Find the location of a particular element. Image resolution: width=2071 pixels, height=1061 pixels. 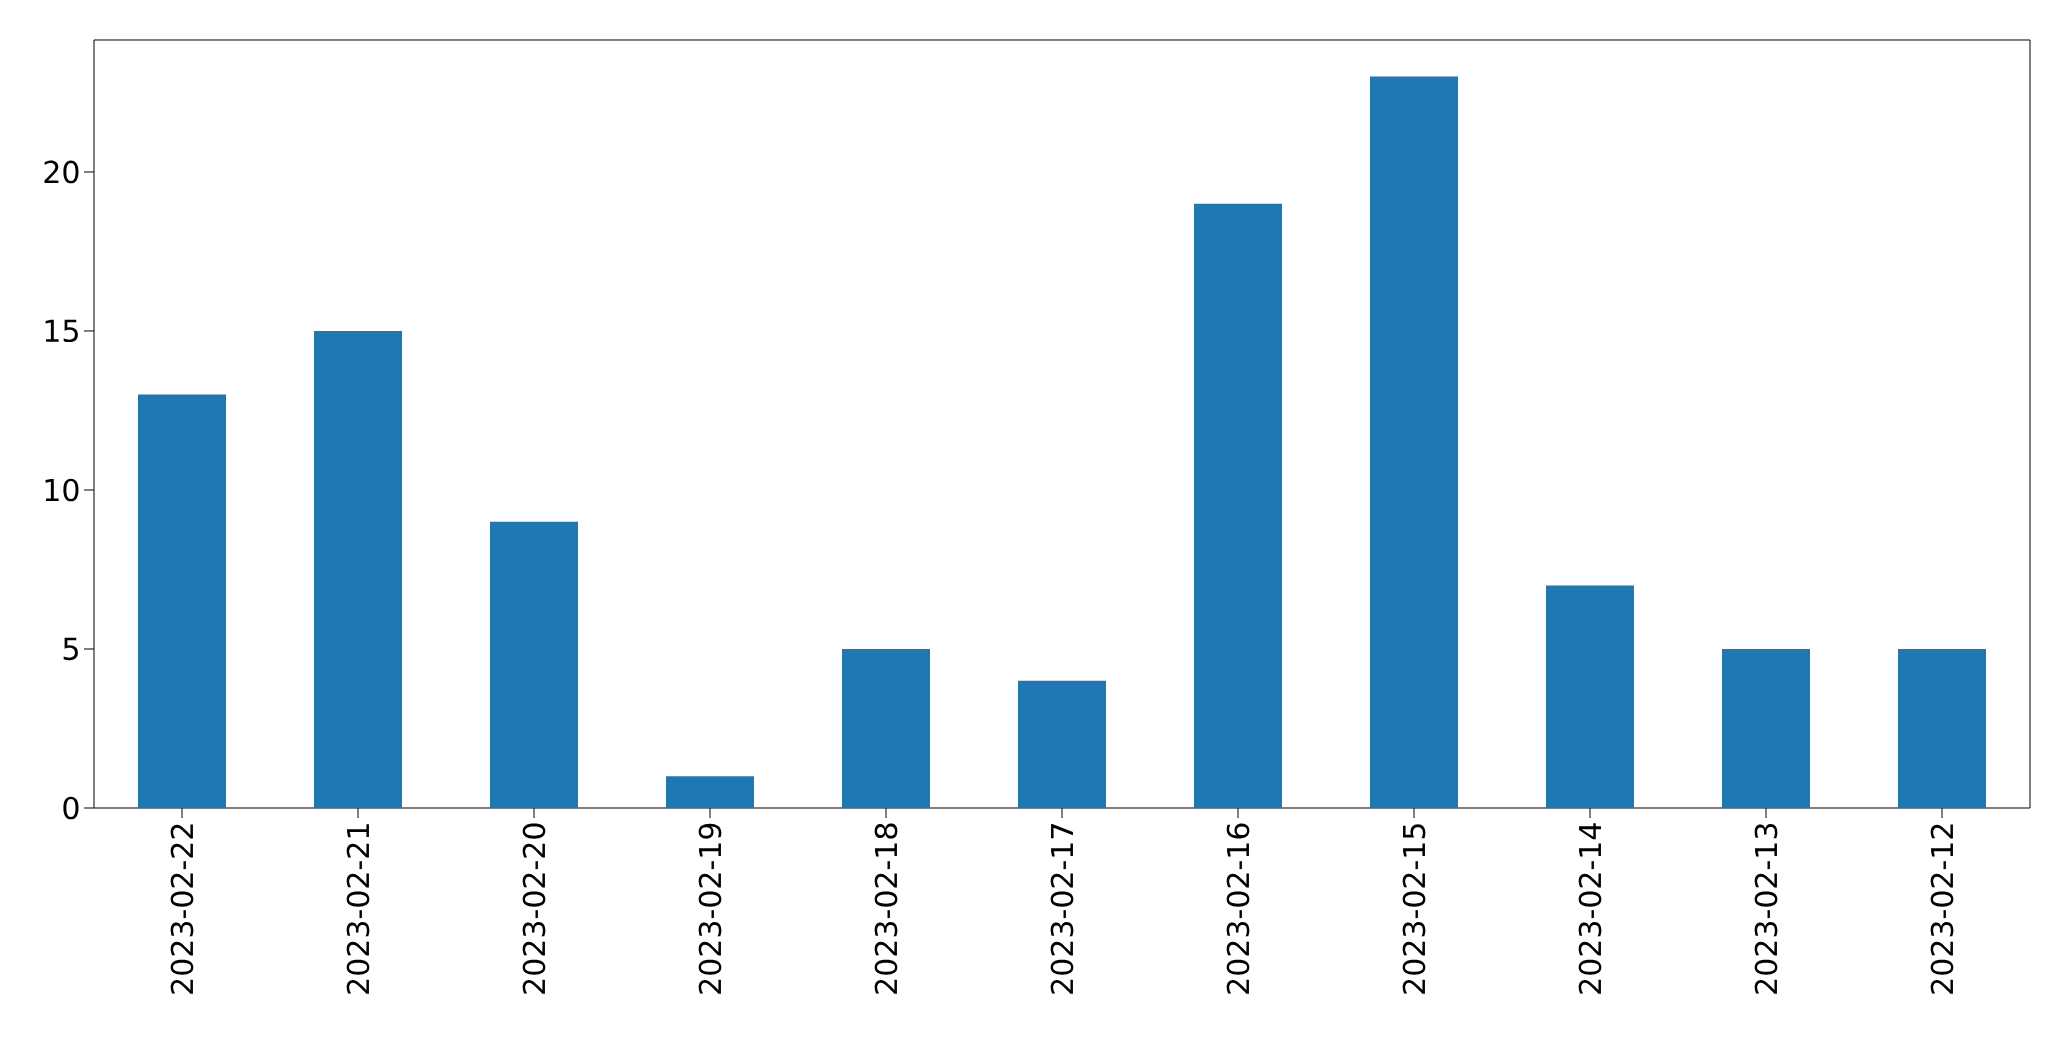

x-tick-label: 2023-02-21 is located at coordinates (358, 909).